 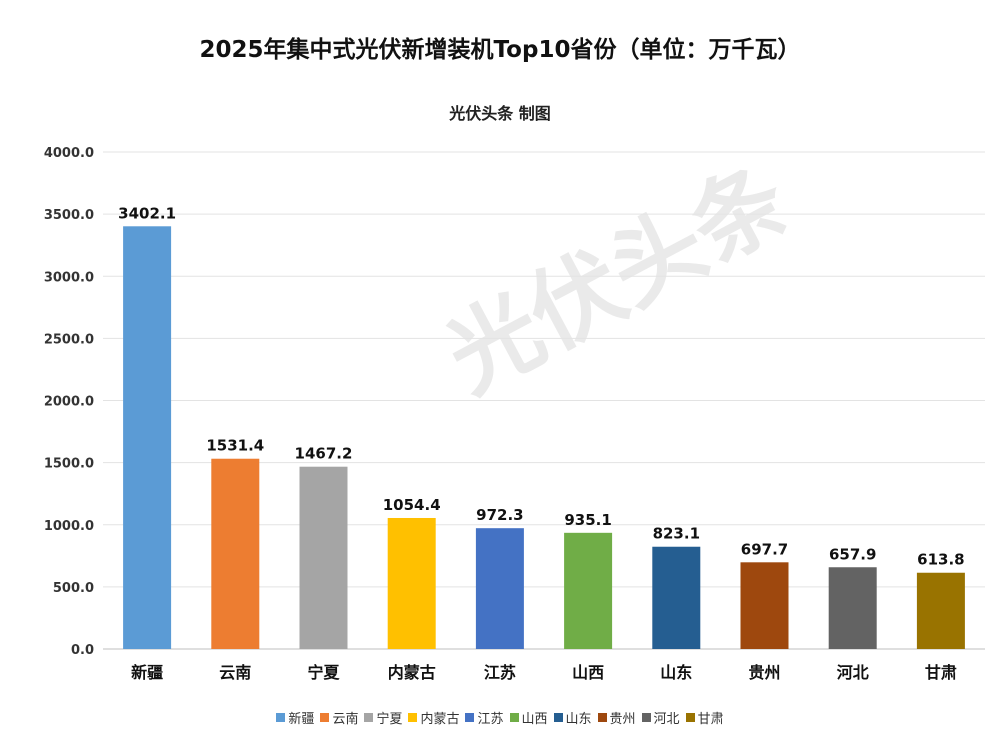 What do you see at coordinates (323, 672) in the screenshot?
I see `x-tick-label: 宁夏` at bounding box center [323, 672].